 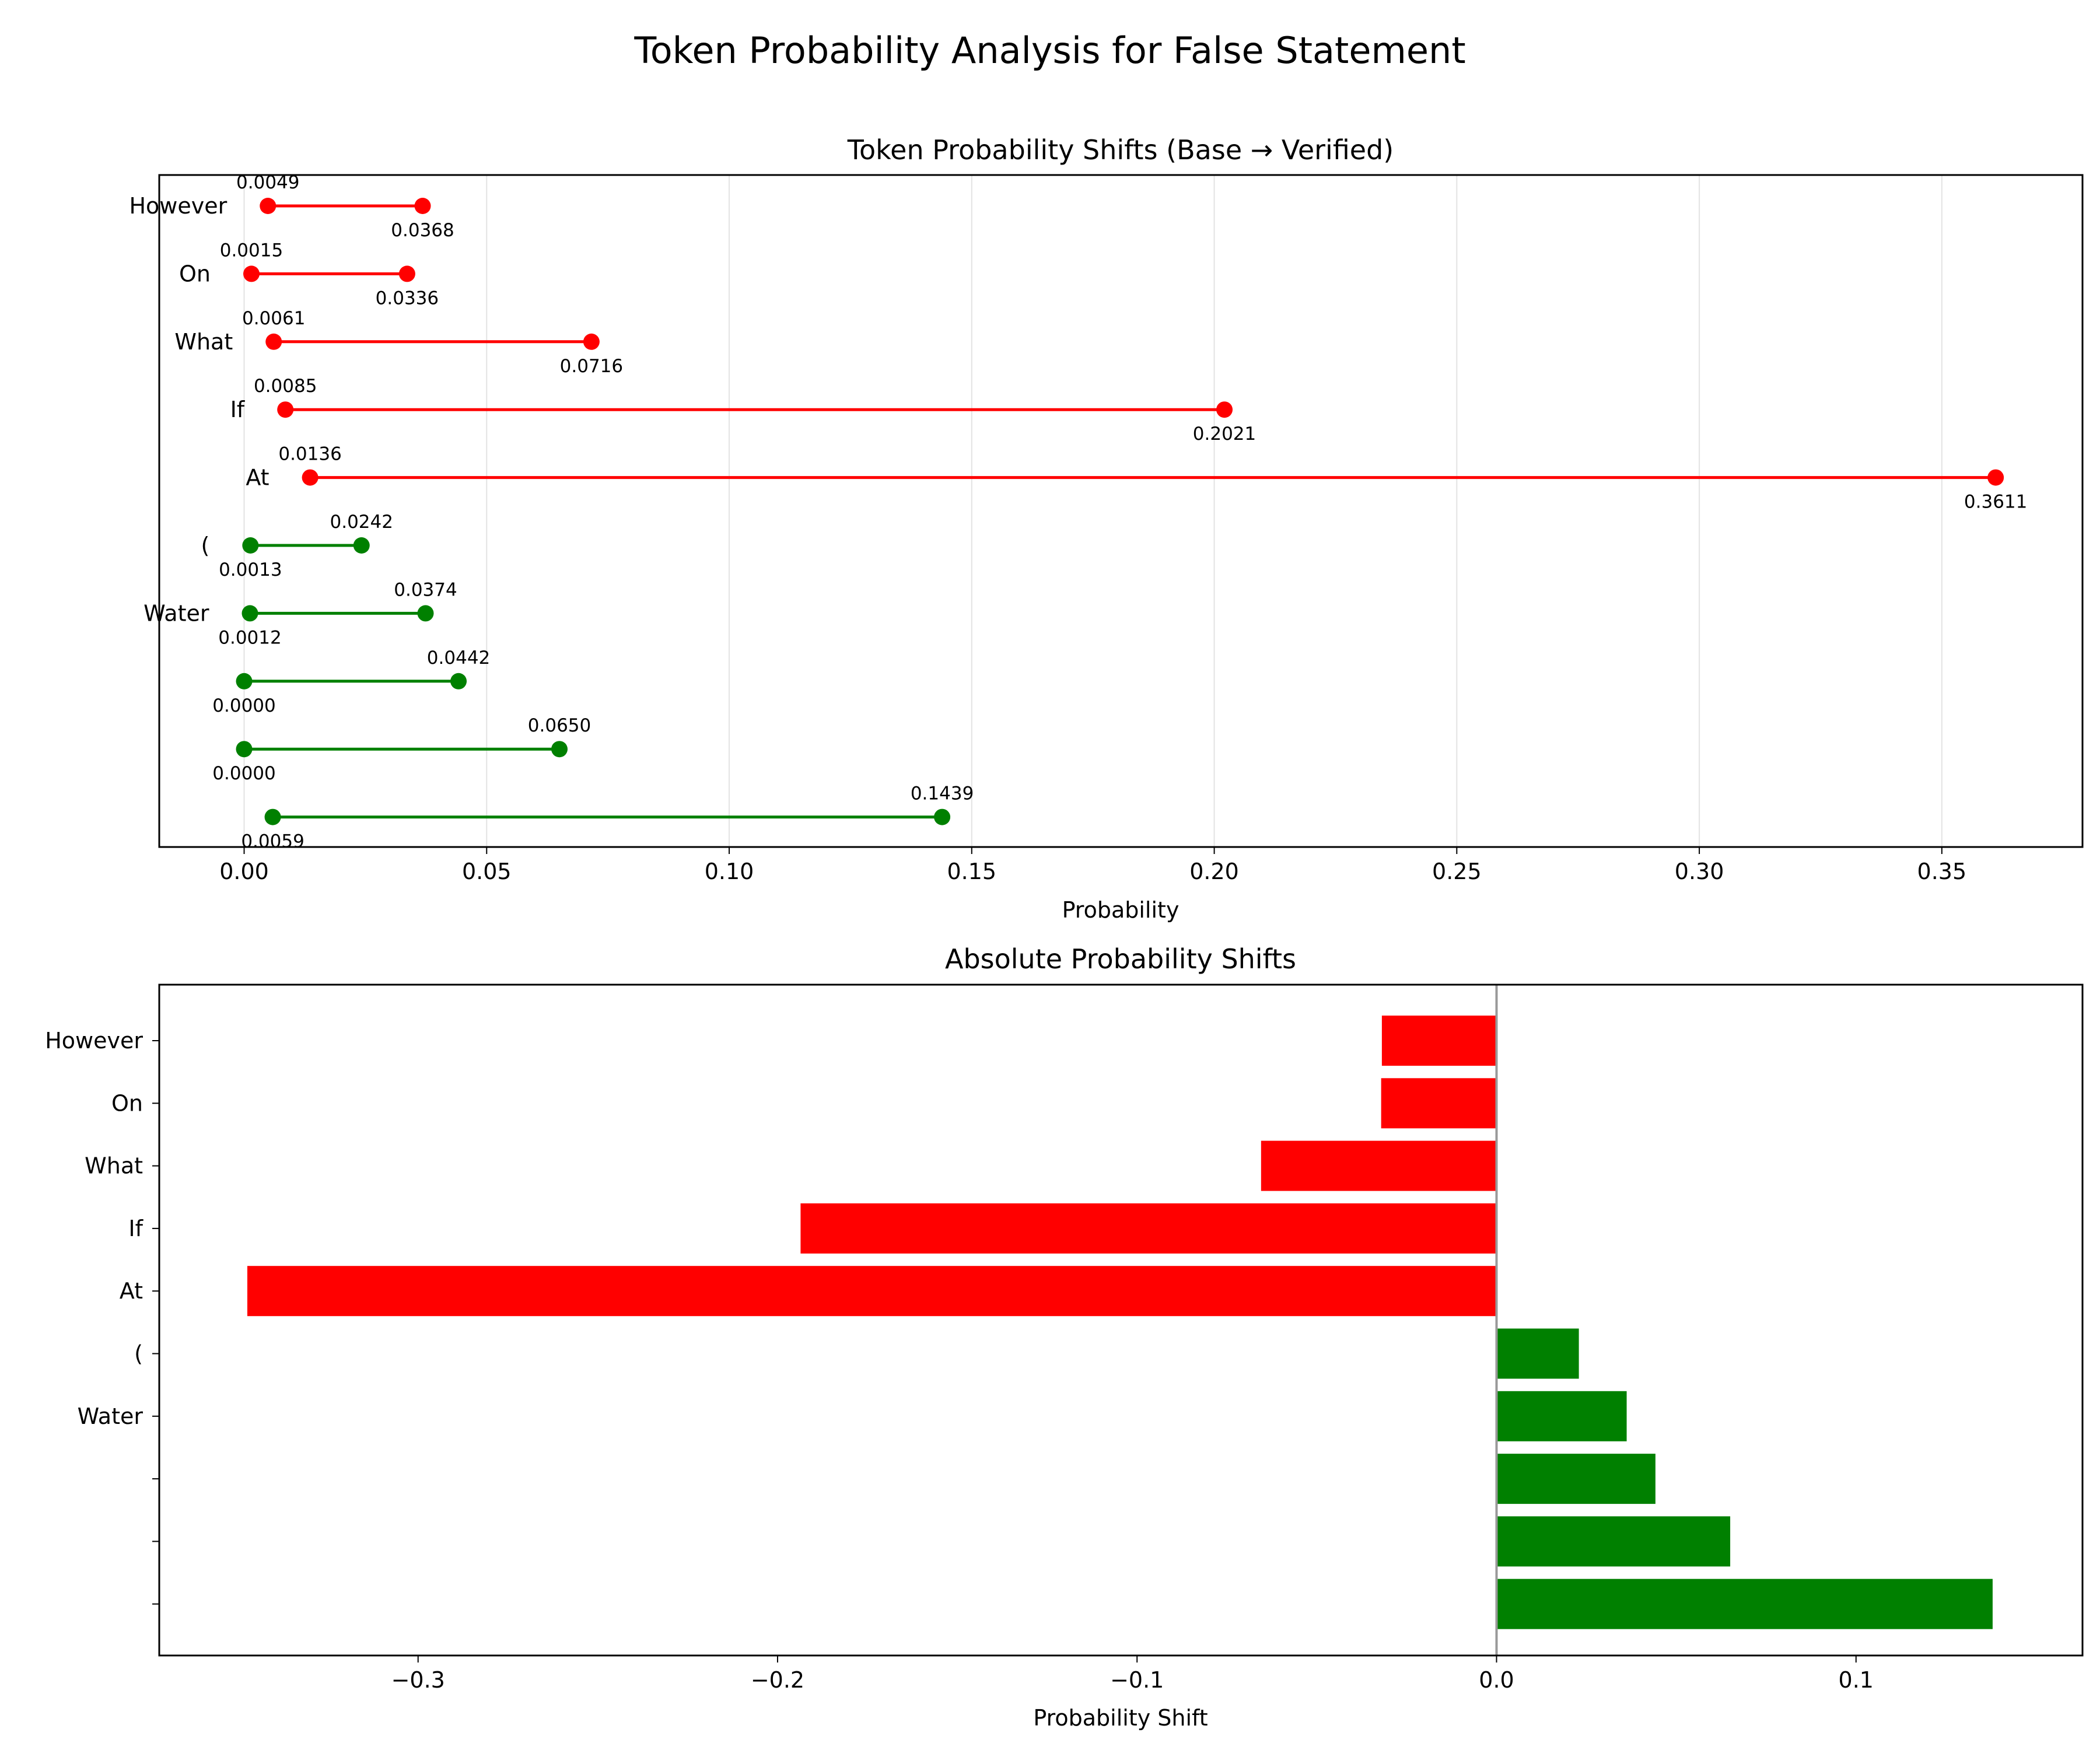 What do you see at coordinates (251, 250) in the screenshot?
I see `verified-value-label: 0.0015` at bounding box center [251, 250].